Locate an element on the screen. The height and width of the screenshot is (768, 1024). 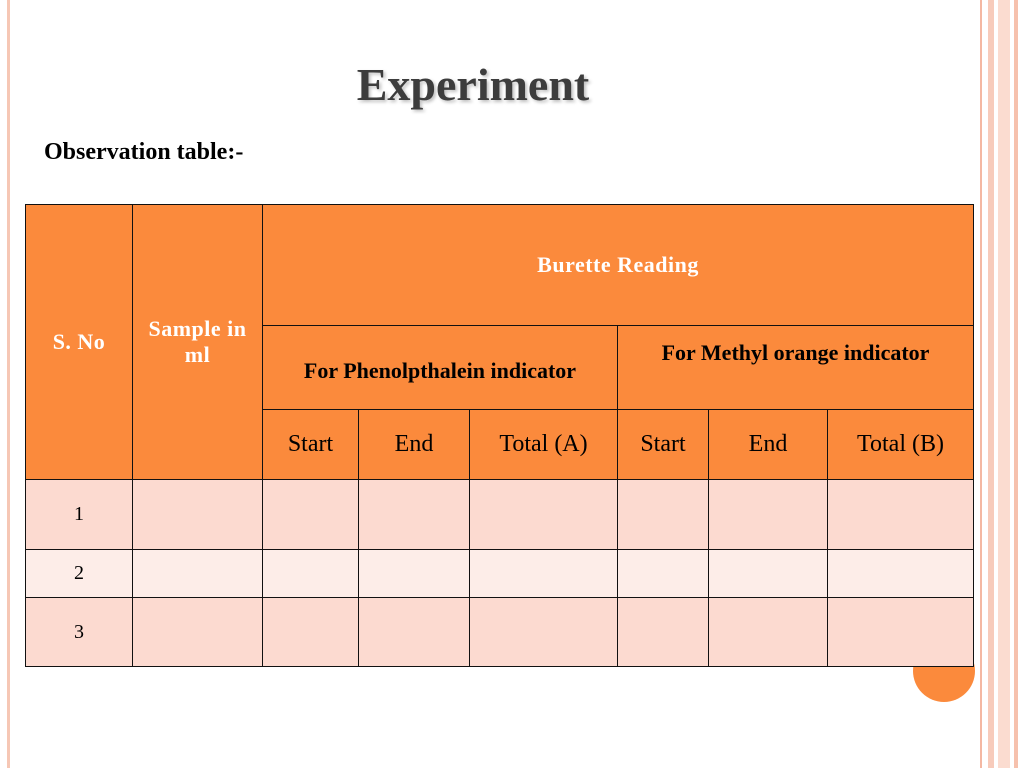
table-row: 2 is located at coordinates (500, 573).